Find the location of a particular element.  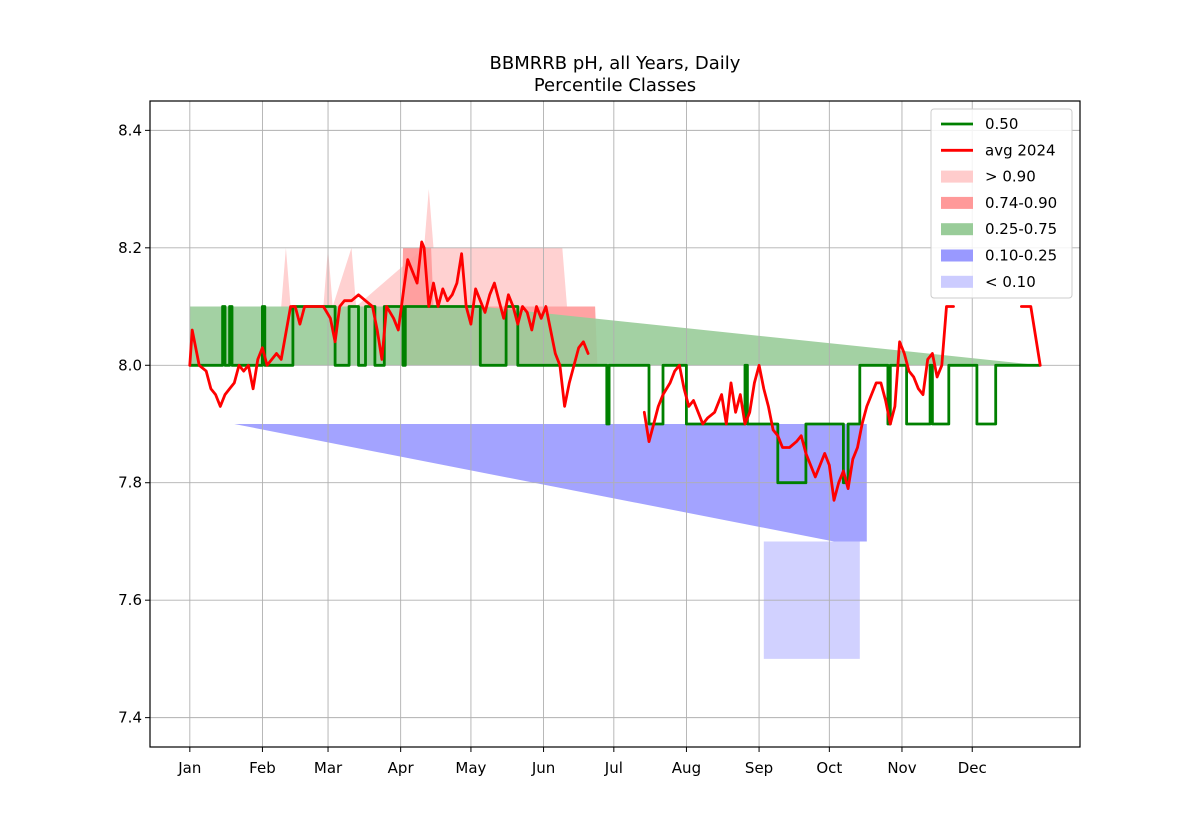

x-tick-label: Sep is located at coordinates (759, 768).